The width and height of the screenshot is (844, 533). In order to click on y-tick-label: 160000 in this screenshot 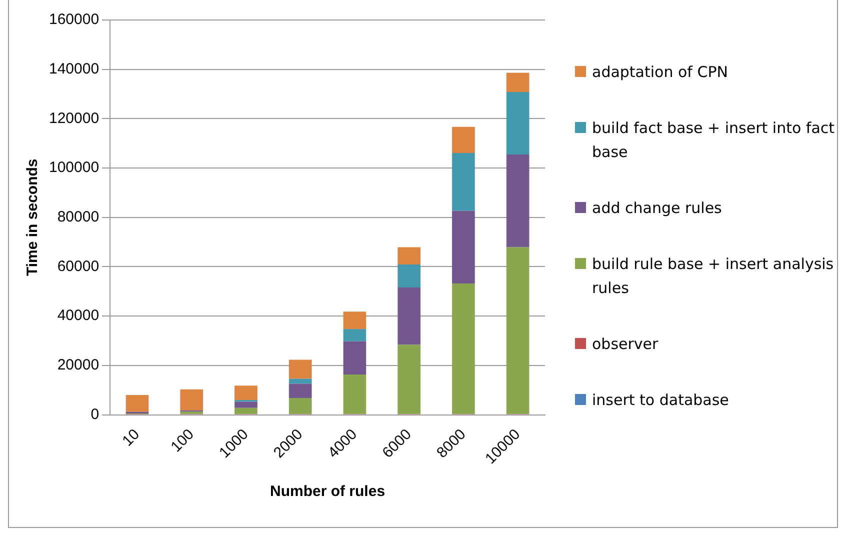, I will do `click(74, 19)`.